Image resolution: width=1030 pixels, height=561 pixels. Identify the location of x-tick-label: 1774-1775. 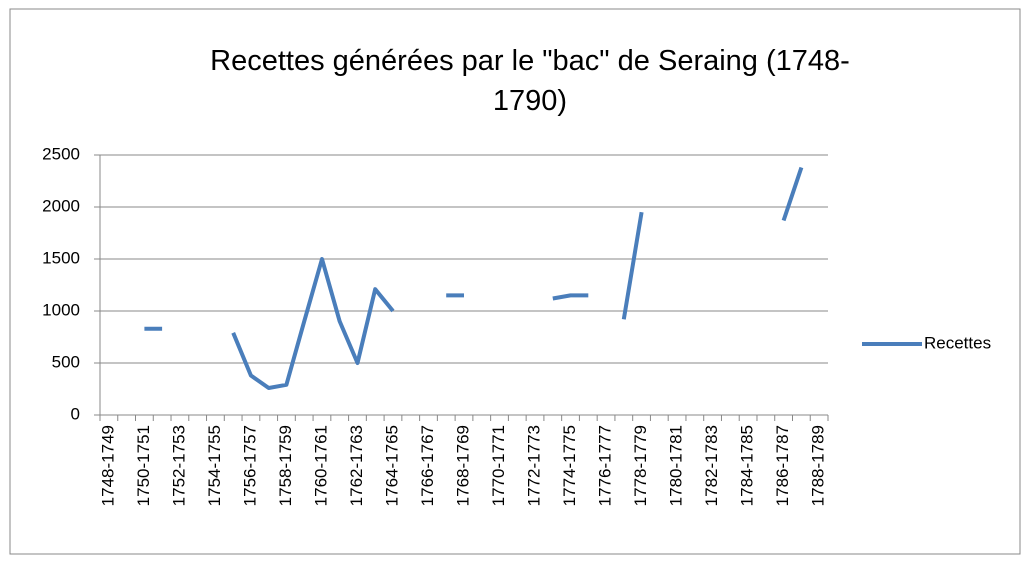
(569, 465).